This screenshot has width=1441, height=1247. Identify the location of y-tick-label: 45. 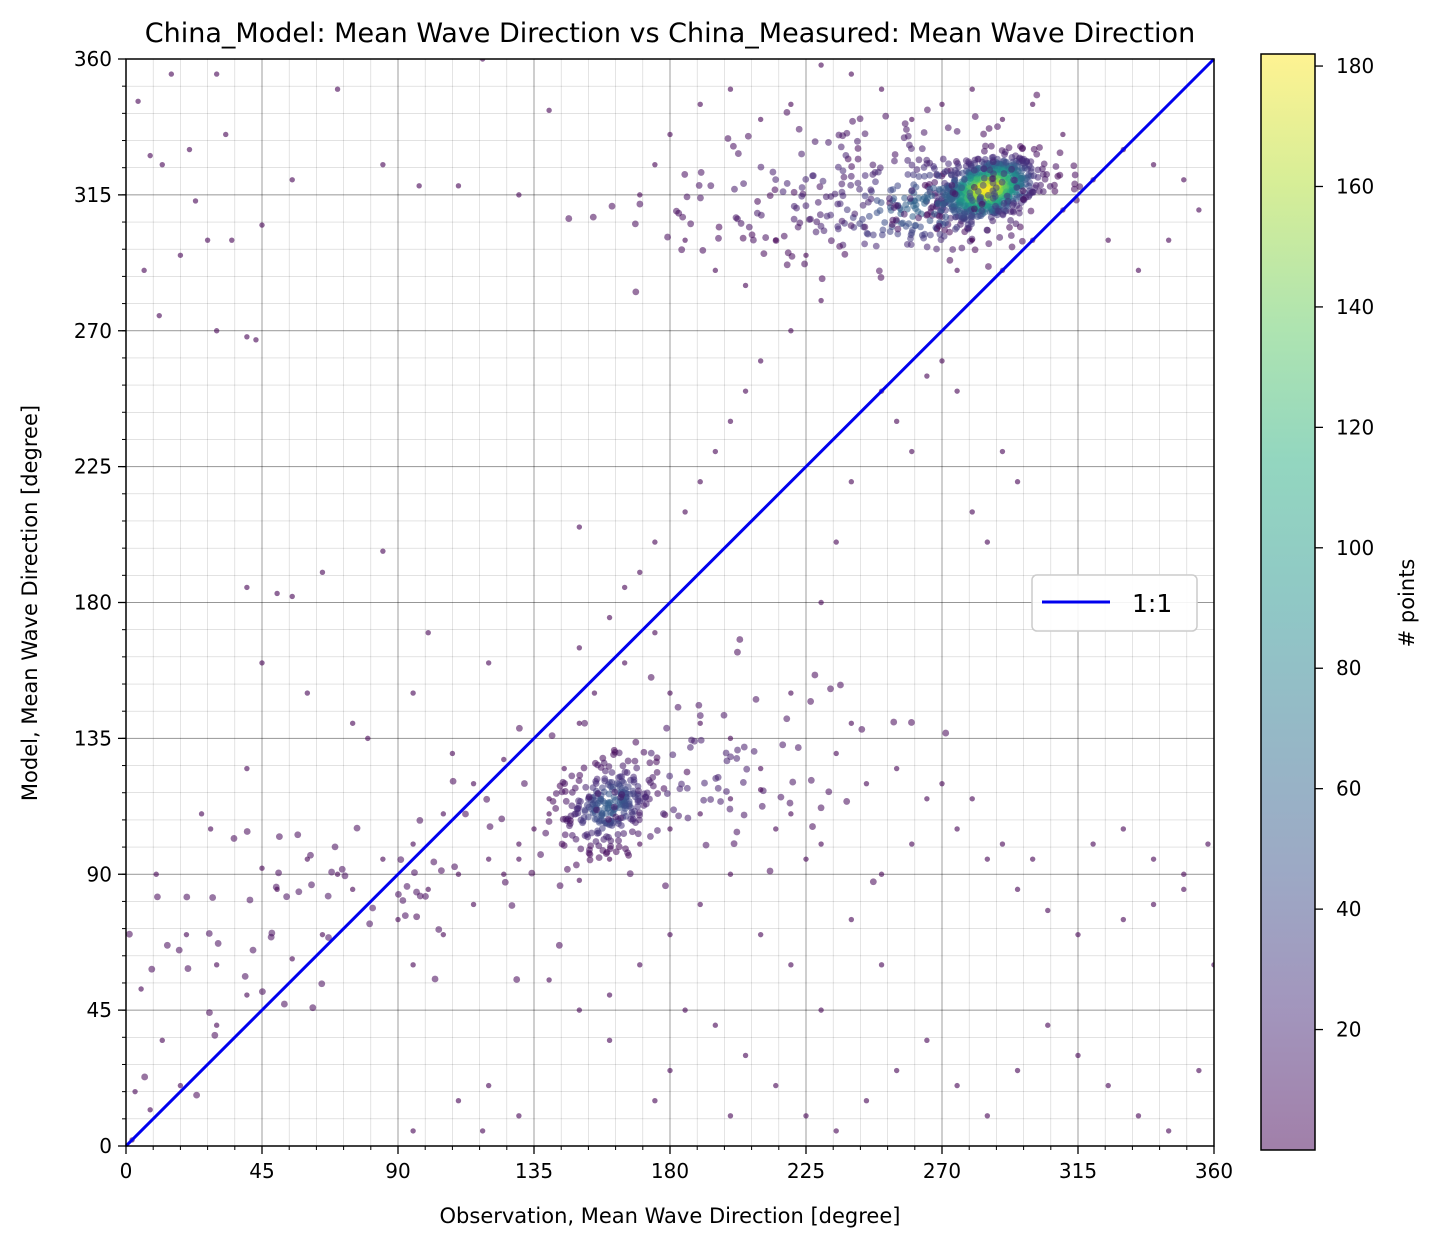
(99, 1010).